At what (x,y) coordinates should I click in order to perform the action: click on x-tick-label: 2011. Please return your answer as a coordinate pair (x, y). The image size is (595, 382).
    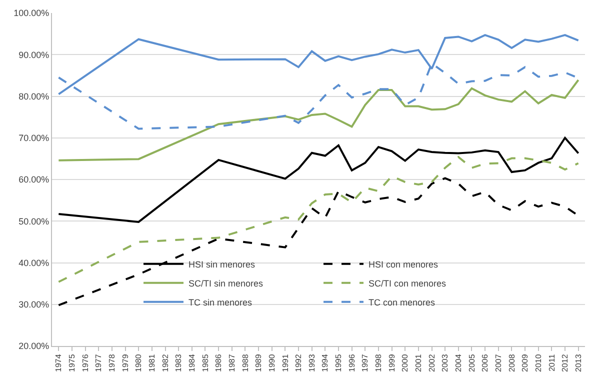
    Looking at the image, I should click on (551, 363).